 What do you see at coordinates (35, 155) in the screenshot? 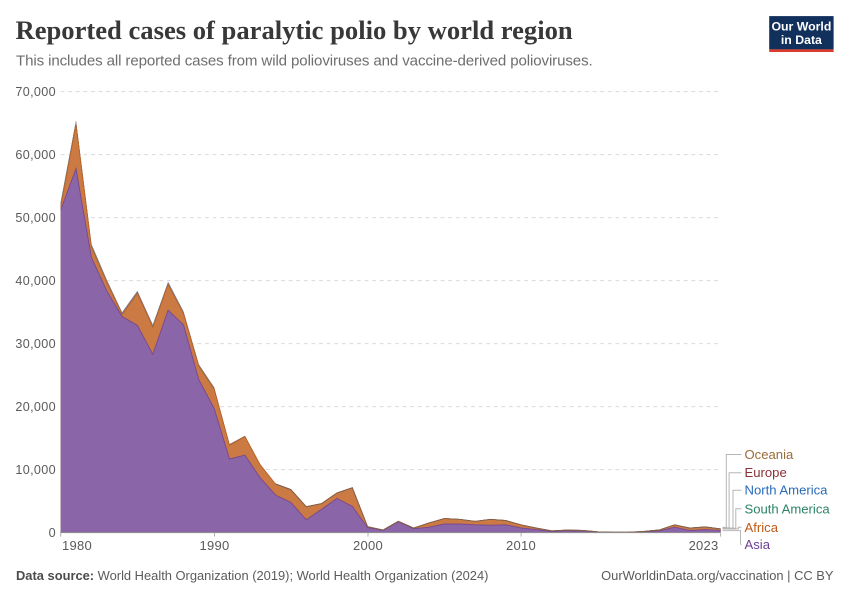
I see `svg-text: 60,000` at bounding box center [35, 155].